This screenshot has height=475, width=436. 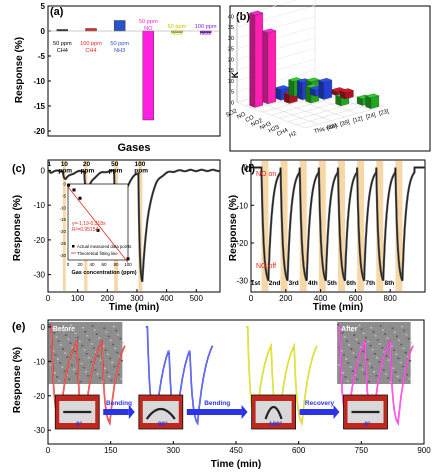 I want to click on panel-a-bars, so click(x=134, y=70).